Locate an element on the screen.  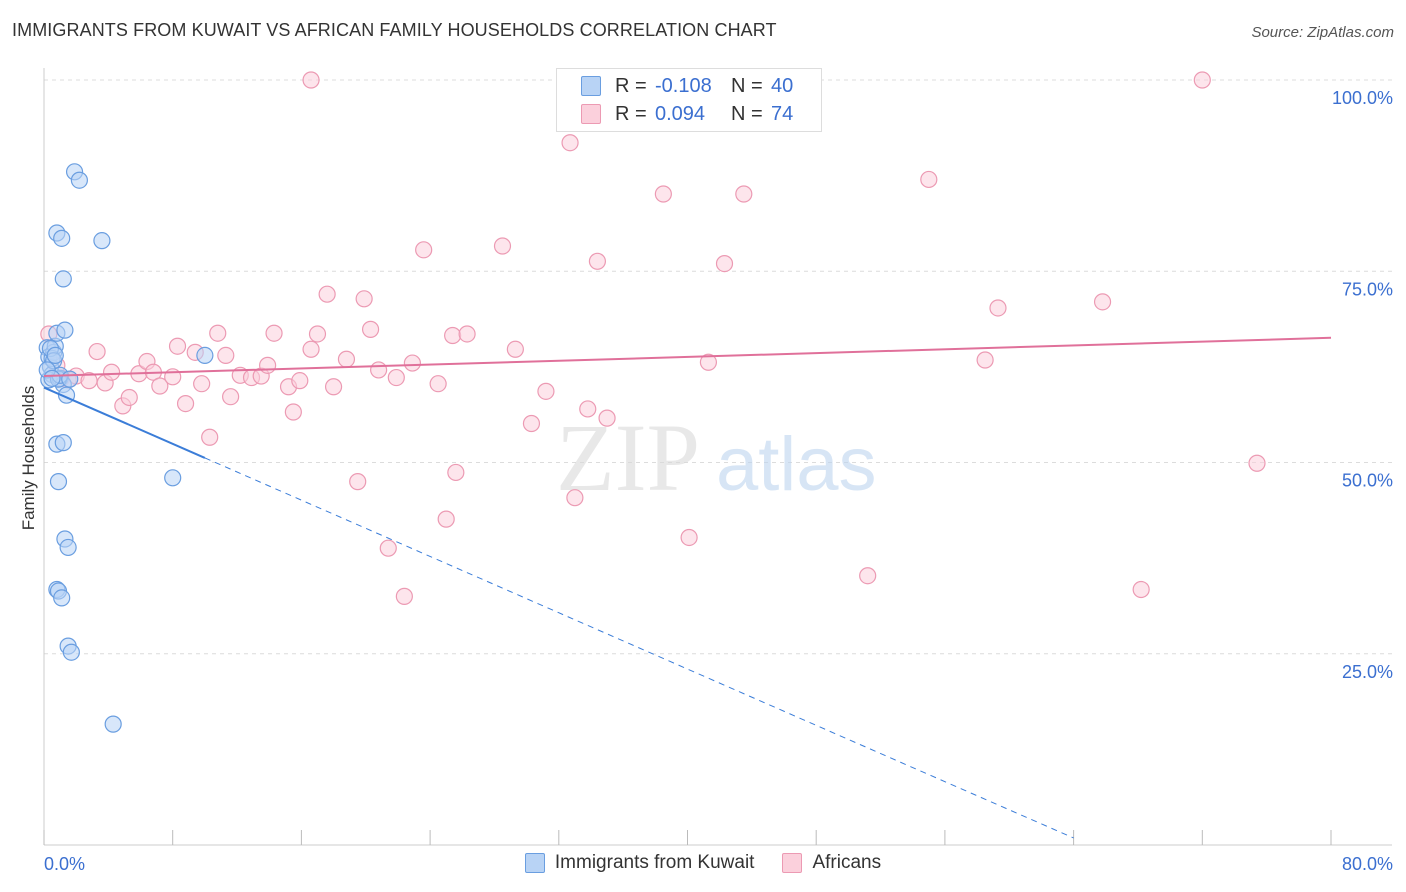
series-legend: Immigrants from Kuwait Africans is located at coordinates (703, 863).